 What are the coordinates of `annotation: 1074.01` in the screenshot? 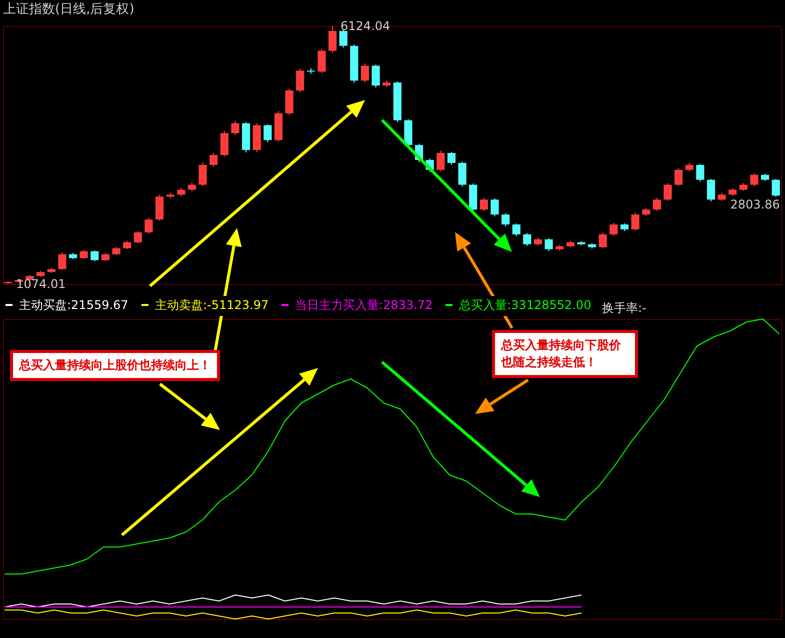 It's located at (41, 284).